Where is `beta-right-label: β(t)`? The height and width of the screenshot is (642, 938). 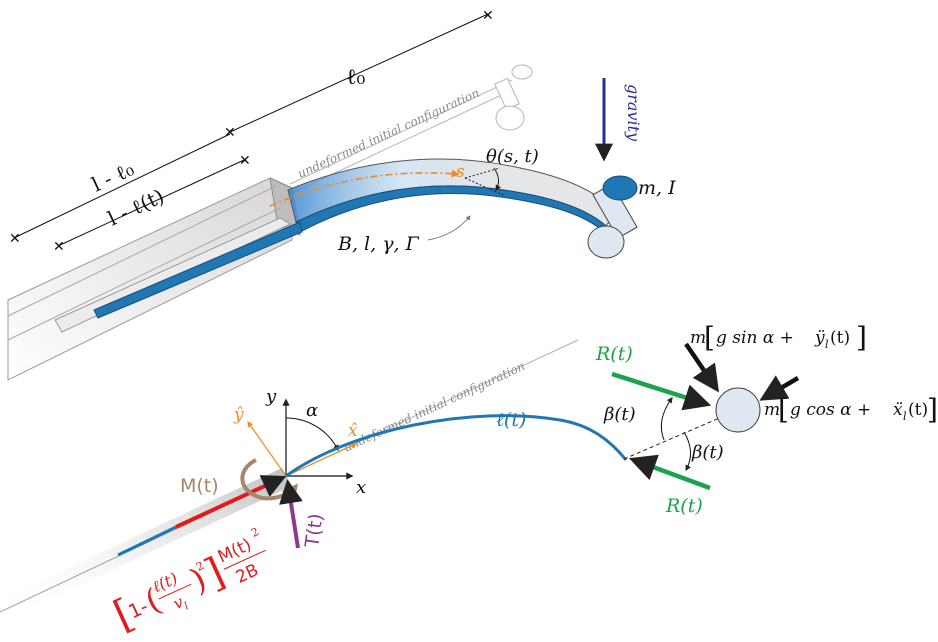 beta-right-label: β(t) is located at coordinates (707, 452).